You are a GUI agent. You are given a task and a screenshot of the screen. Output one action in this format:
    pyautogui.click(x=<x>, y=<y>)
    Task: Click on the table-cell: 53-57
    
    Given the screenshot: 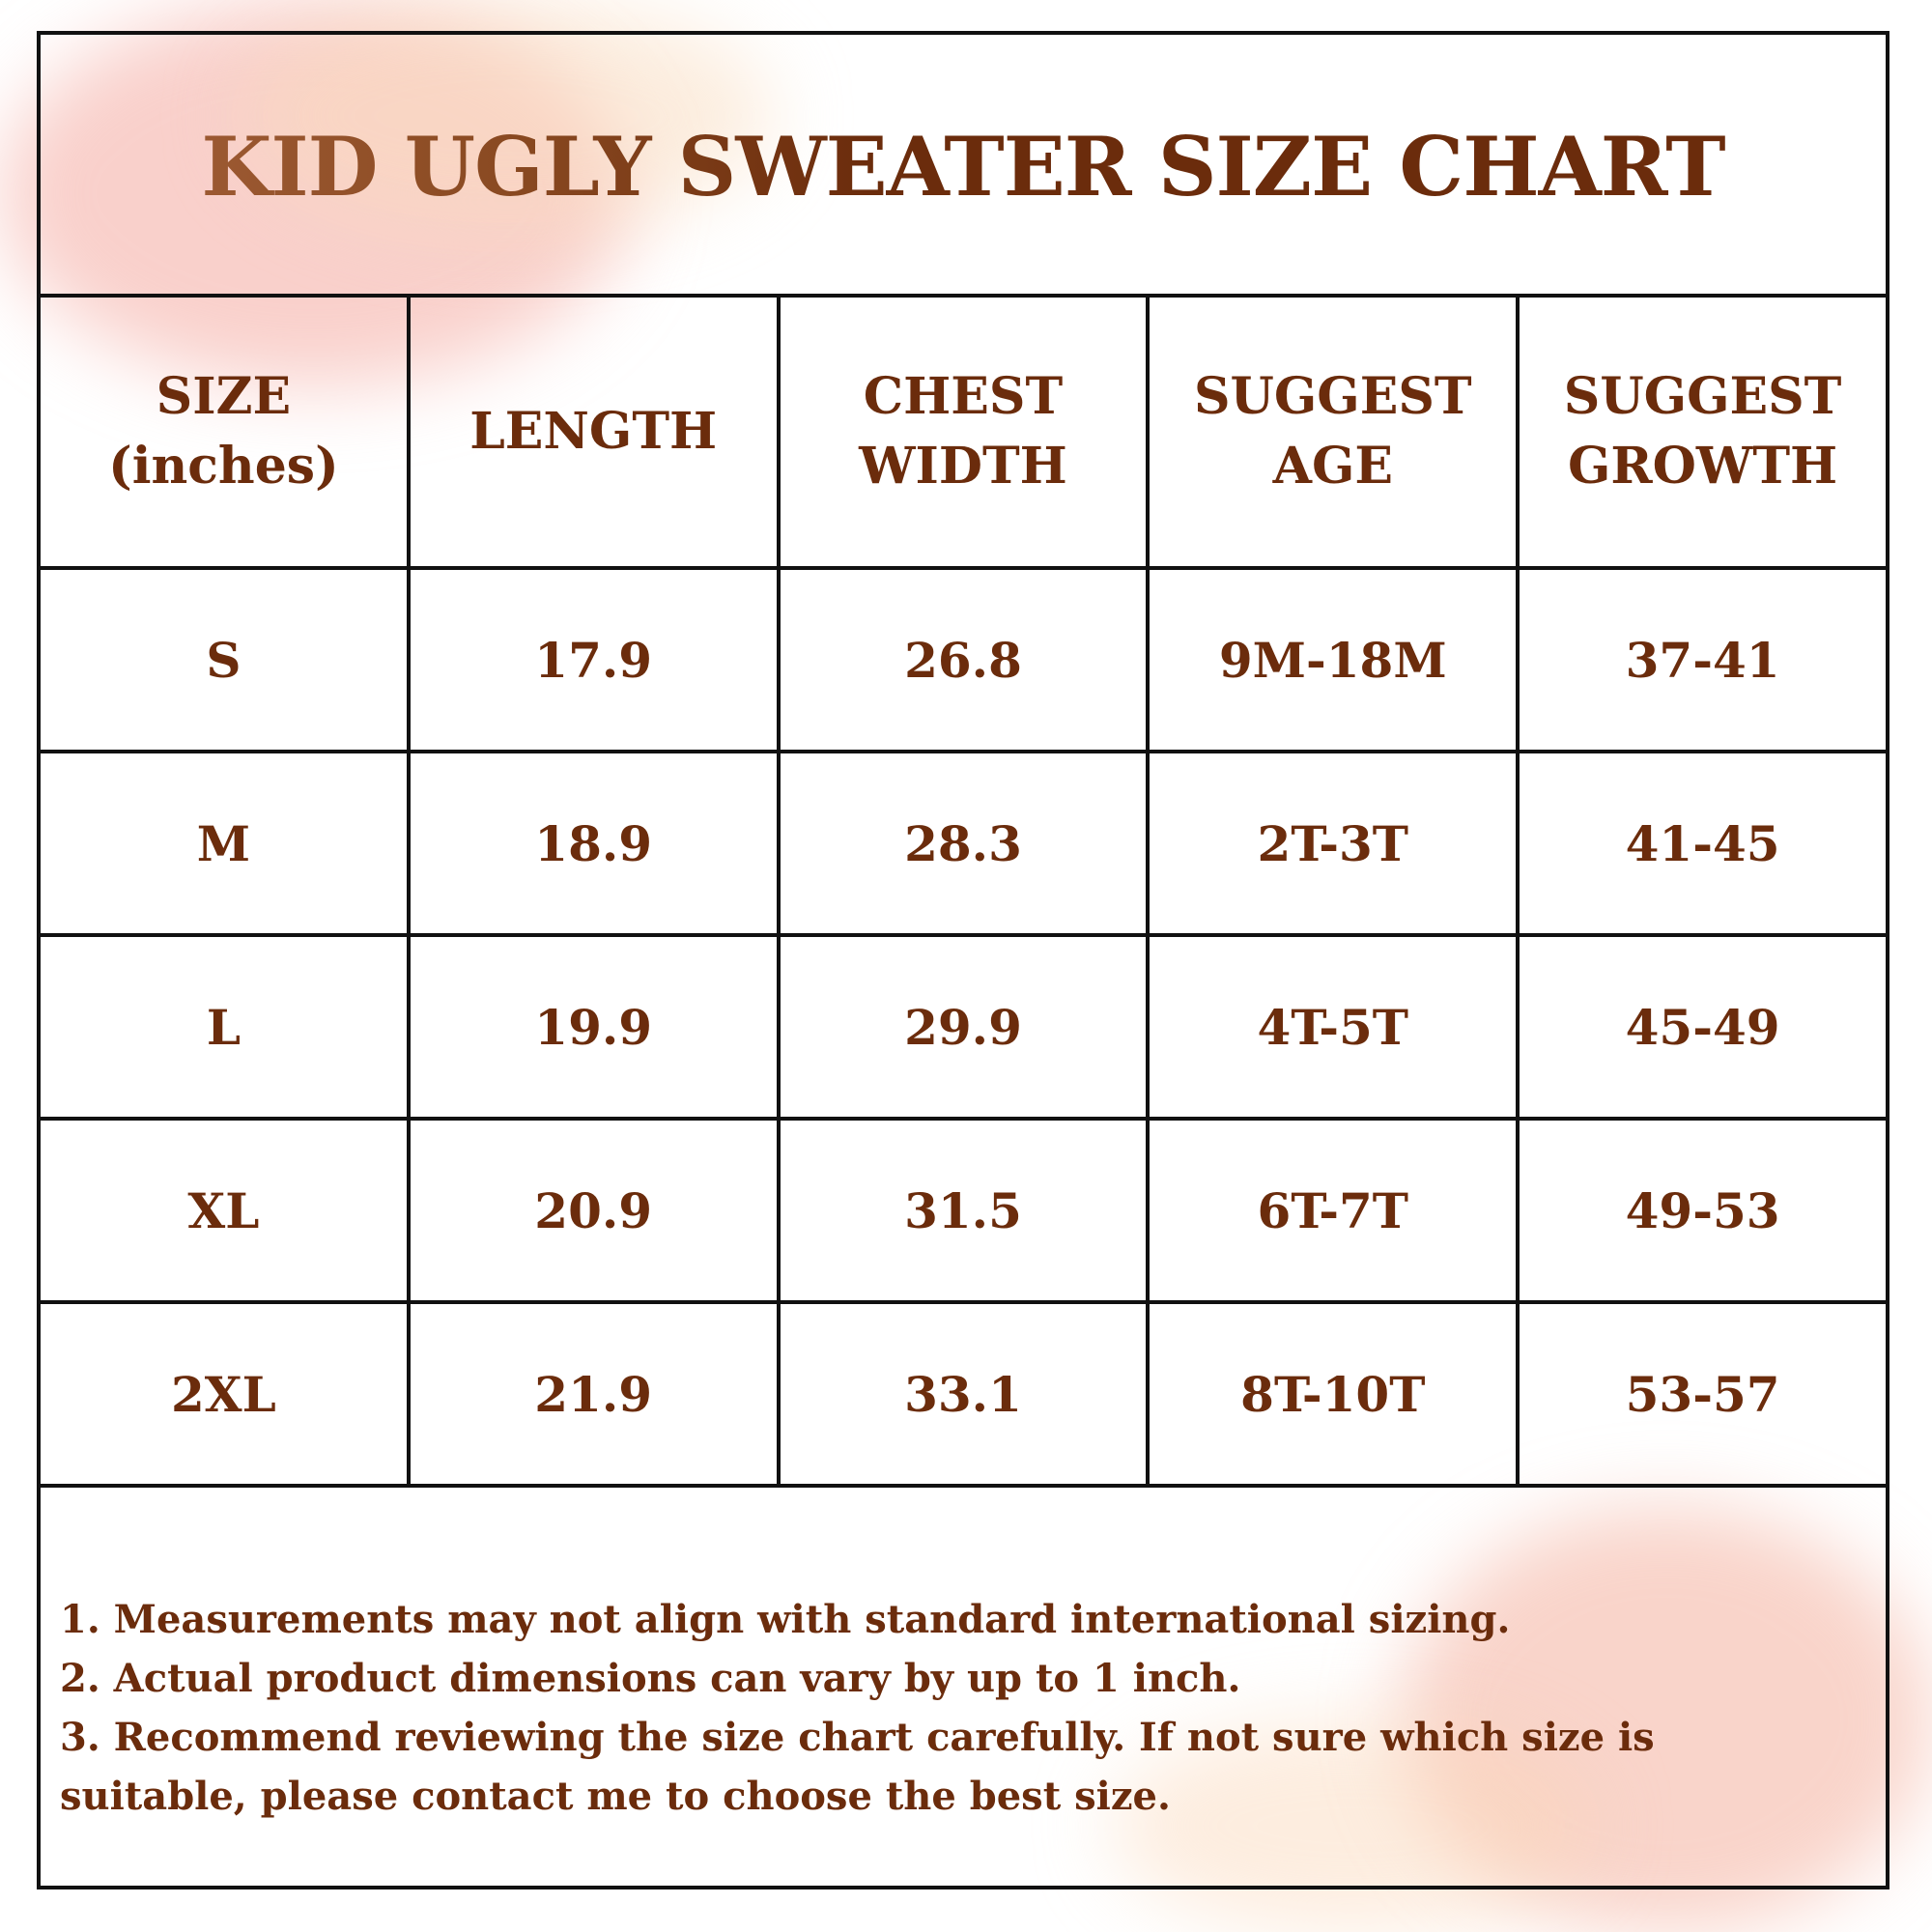 What is the action you would take?
    pyautogui.click(x=1702, y=1394)
    